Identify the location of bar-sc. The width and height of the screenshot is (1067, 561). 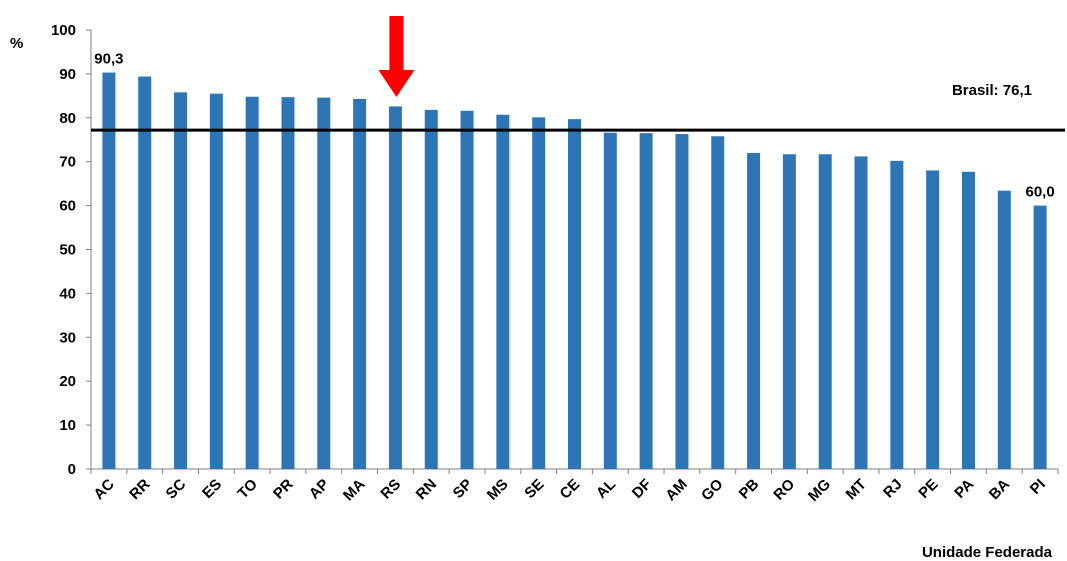
(181, 280).